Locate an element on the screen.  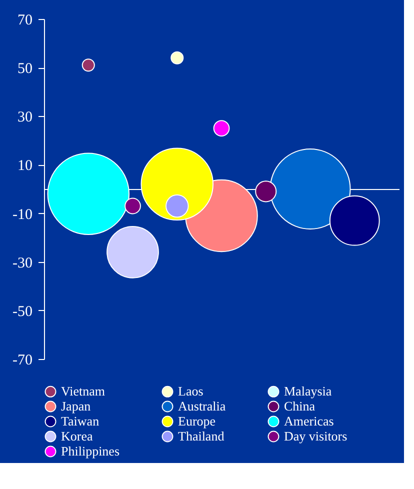
y-tick-label: 50 is located at coordinates (25, 69).